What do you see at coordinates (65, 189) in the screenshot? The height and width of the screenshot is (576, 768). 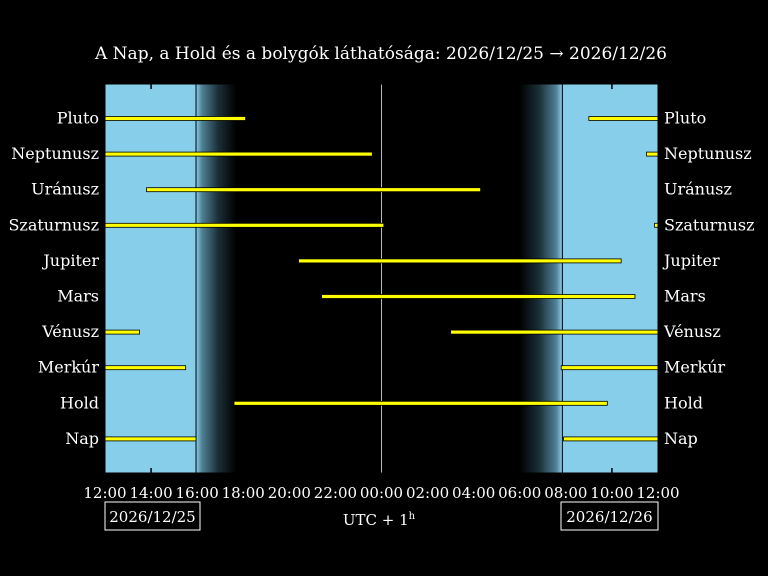 I see `body-label-left: Uránusz` at bounding box center [65, 189].